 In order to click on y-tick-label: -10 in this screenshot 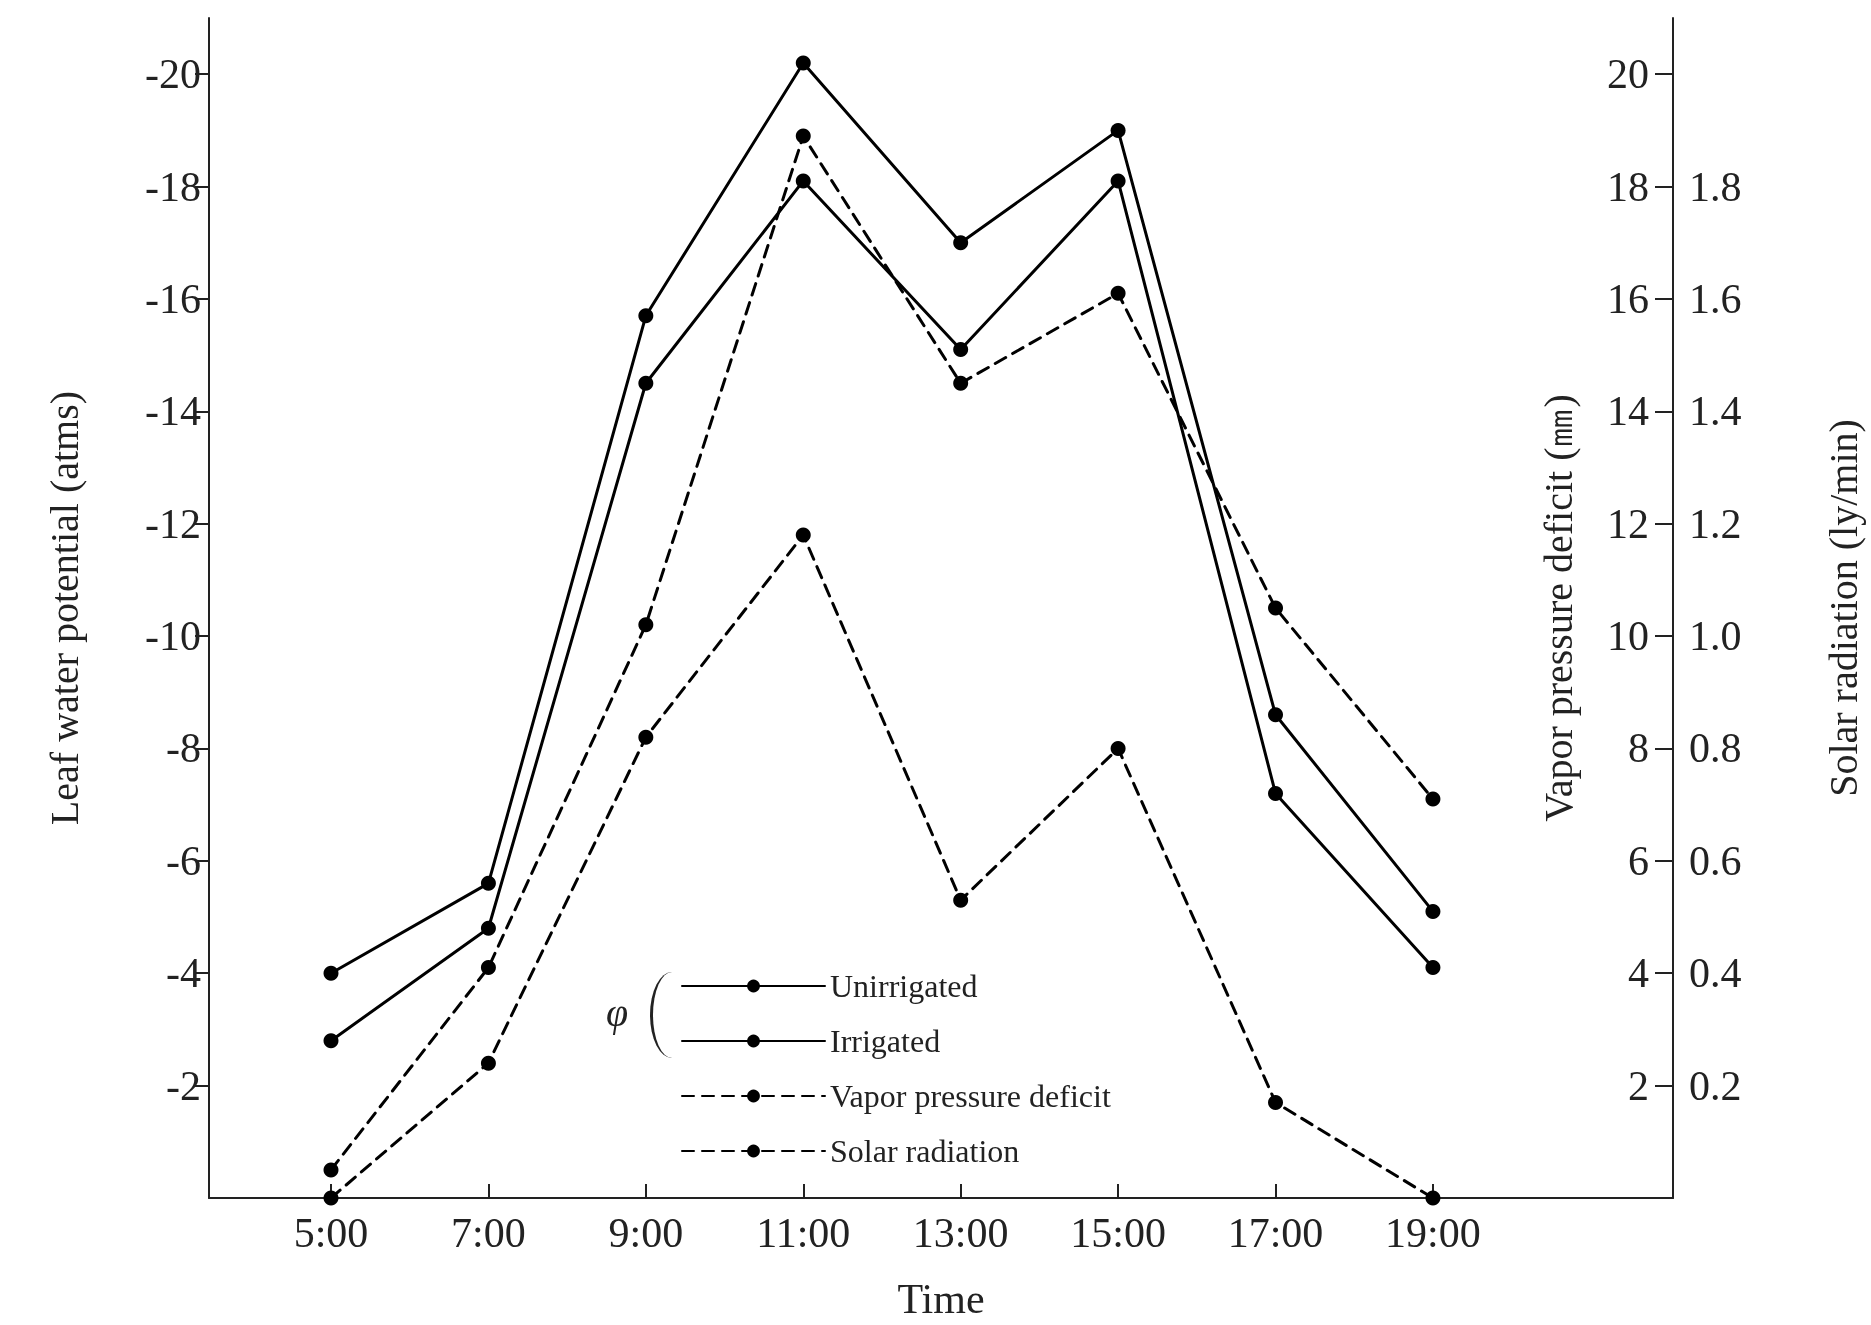, I will do `click(173, 636)`.